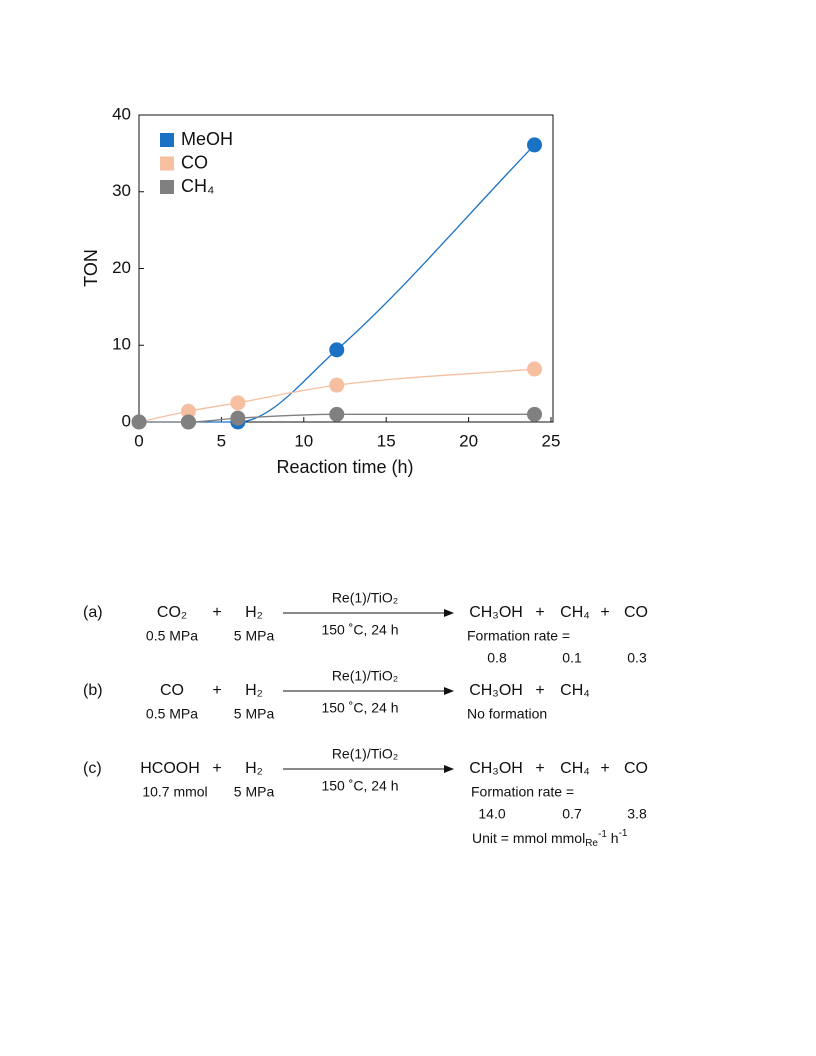 The height and width of the screenshot is (1056, 816). Describe the element at coordinates (138, 440) in the screenshot. I see `x-tick-label: 0` at that location.